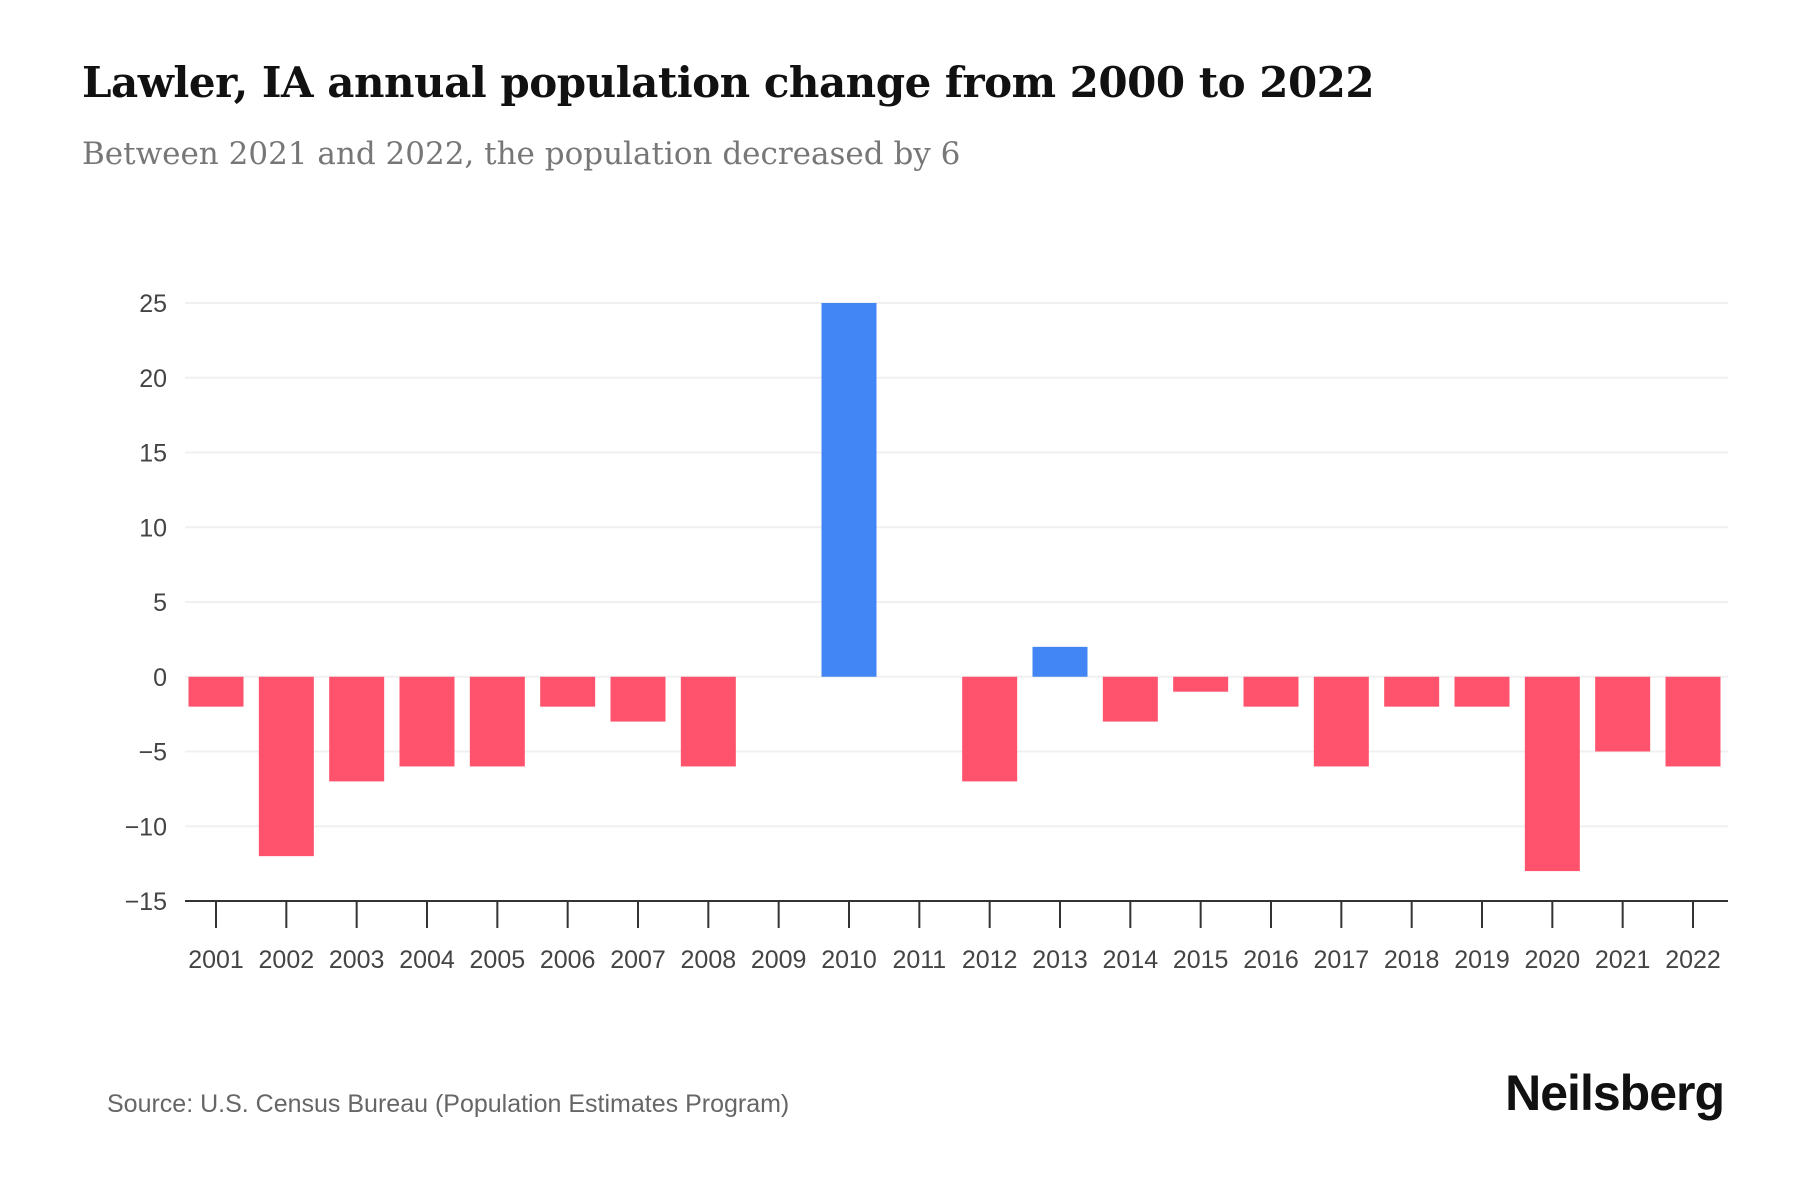 This screenshot has height=1200, width=1800. What do you see at coordinates (1271, 691) in the screenshot?
I see `bar-2016` at bounding box center [1271, 691].